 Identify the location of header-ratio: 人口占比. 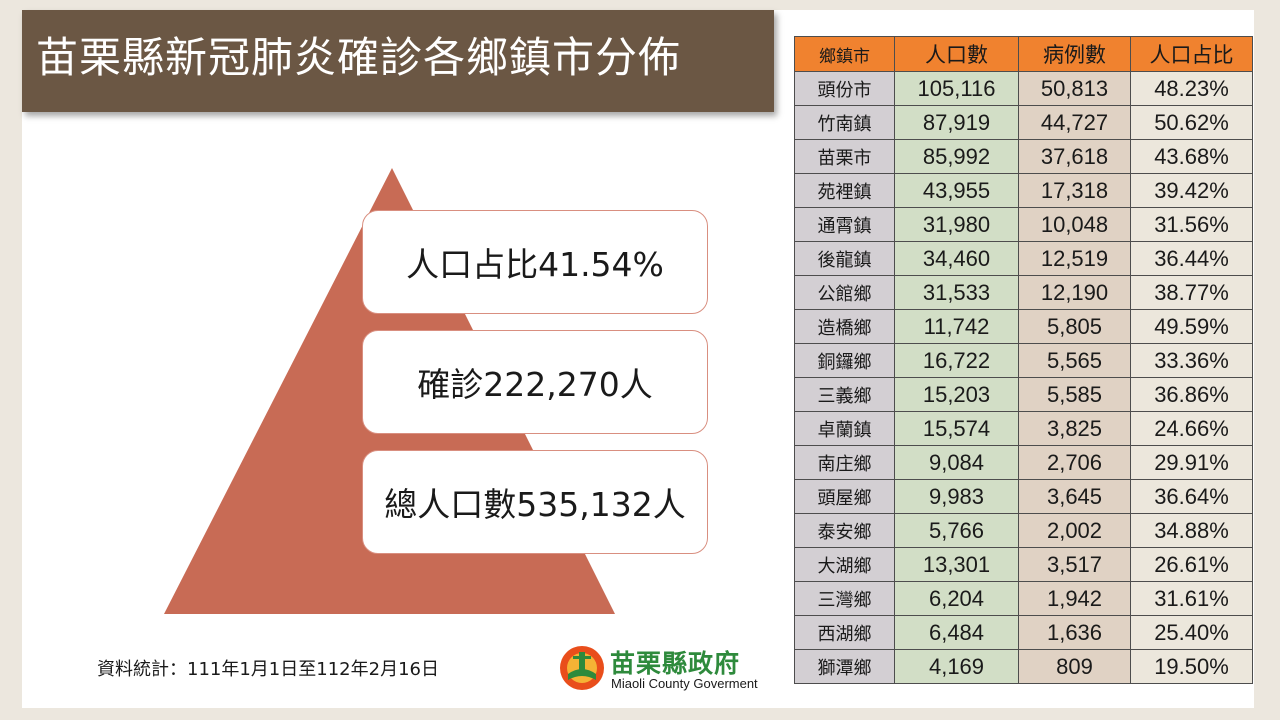
(1191, 54).